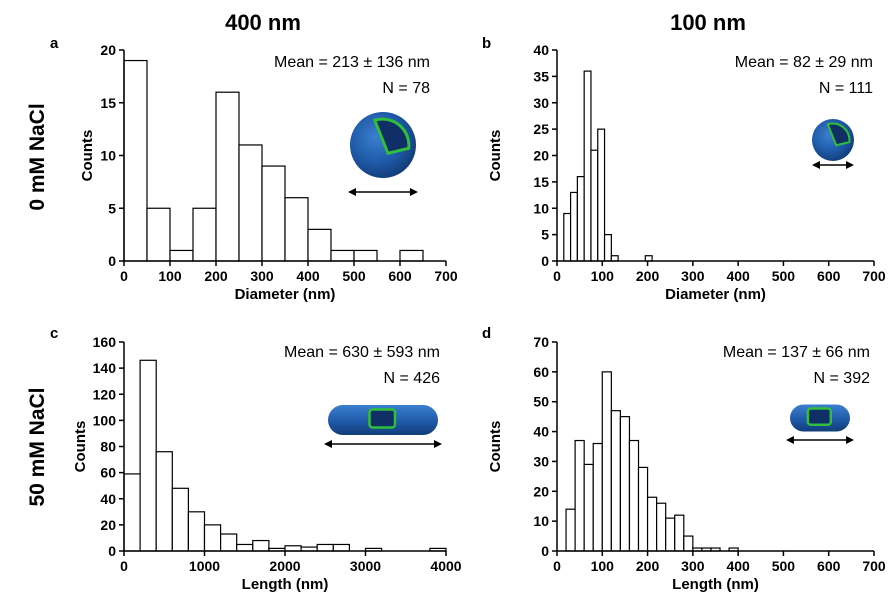 This screenshot has height=608, width=891. I want to click on y-tick-label: 15, so click(108, 103).